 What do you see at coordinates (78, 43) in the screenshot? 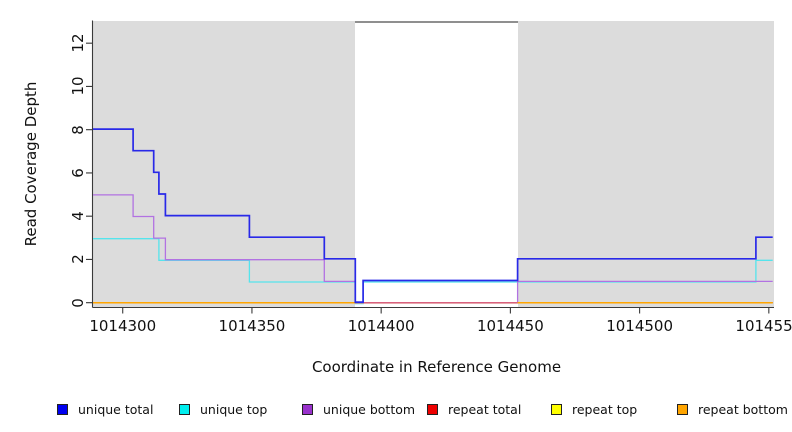
I see `y-tick-label: 12` at bounding box center [78, 43].